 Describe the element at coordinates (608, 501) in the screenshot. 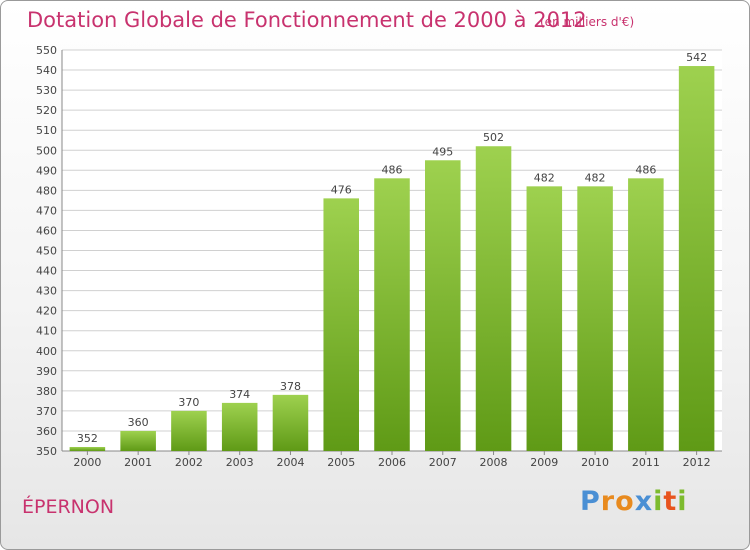

I see `logo-letter: r` at that location.